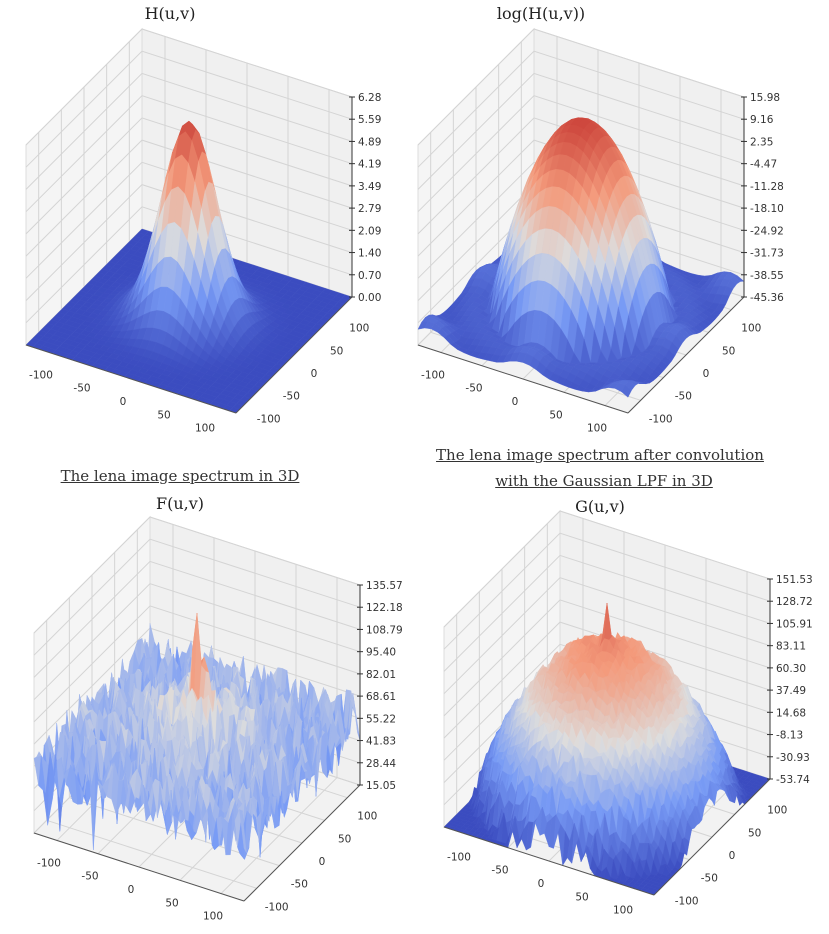  What do you see at coordinates (369, 298) in the screenshot?
I see `z-tick-label: 0.00` at bounding box center [369, 298].